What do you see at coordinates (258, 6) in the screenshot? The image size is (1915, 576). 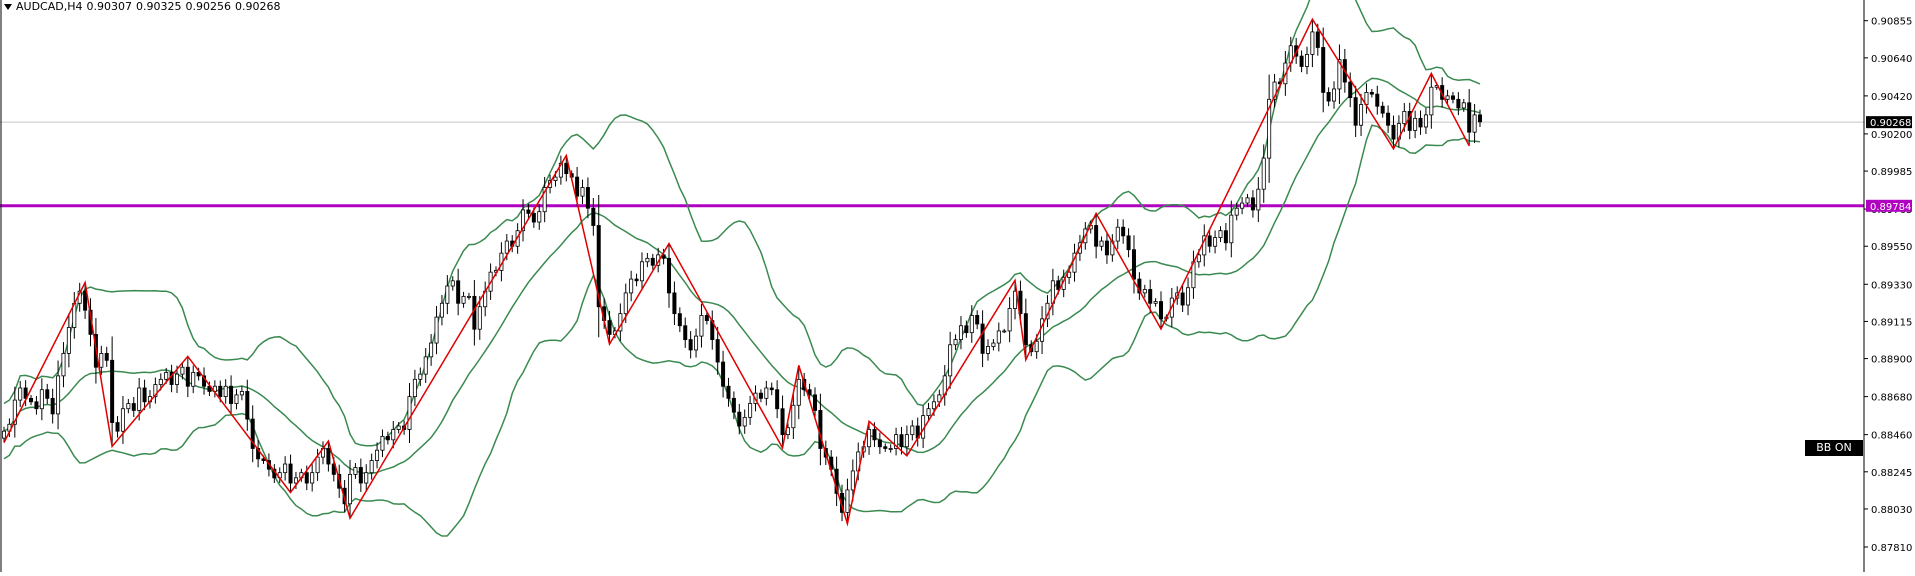 I see `ohlc-close: 0.90268` at bounding box center [258, 6].